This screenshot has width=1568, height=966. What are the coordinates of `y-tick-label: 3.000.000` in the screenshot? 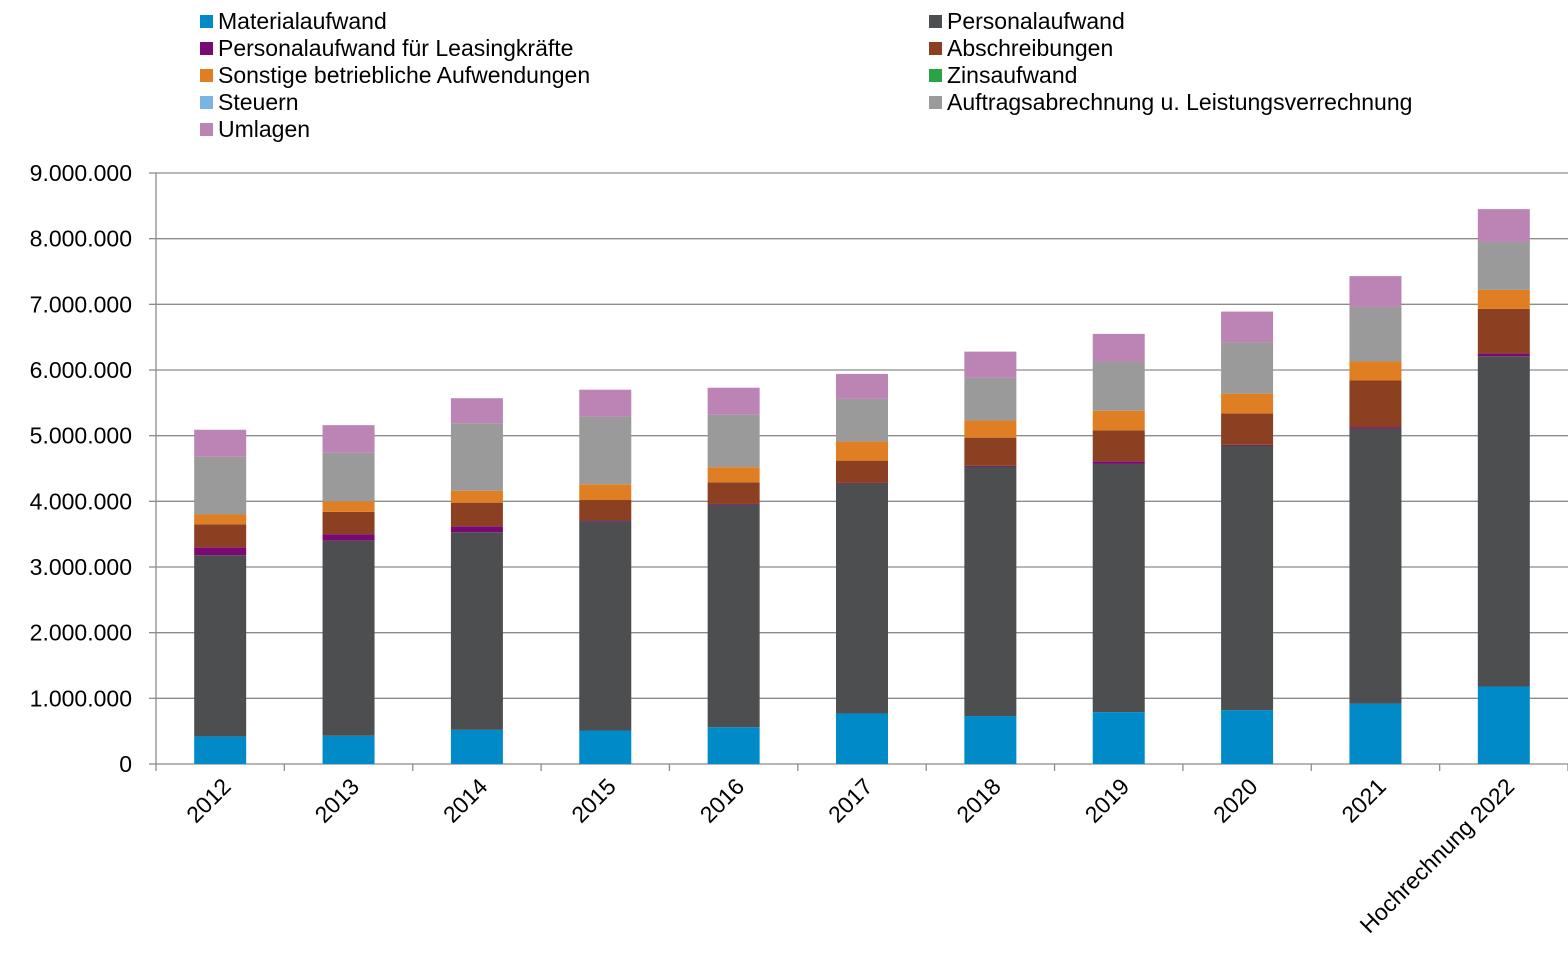 It's located at (81, 567).